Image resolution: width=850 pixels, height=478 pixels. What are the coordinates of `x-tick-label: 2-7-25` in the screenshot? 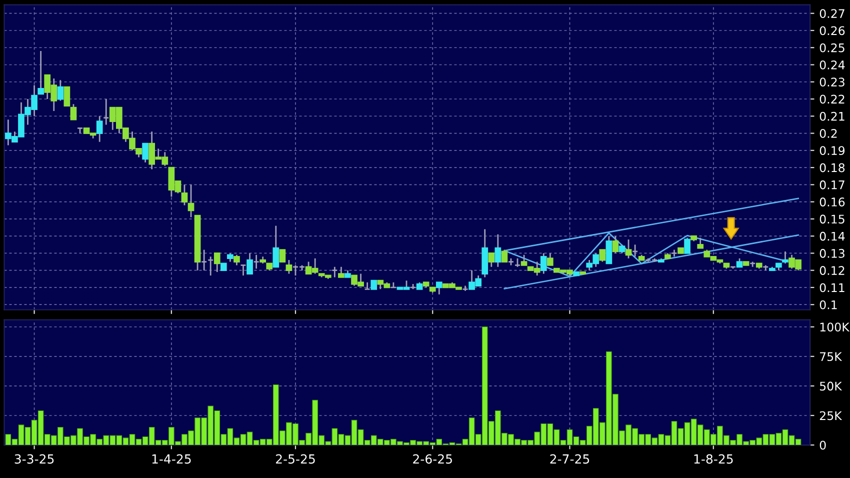 It's located at (570, 459).